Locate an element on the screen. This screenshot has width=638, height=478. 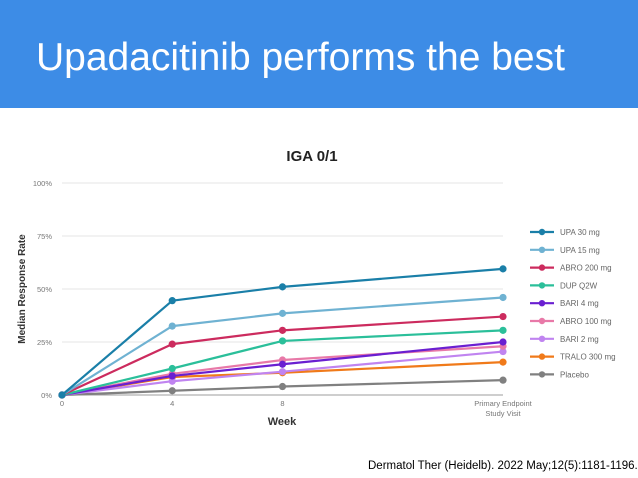
legend-label: TRALO 300 mg is located at coordinates (588, 357).